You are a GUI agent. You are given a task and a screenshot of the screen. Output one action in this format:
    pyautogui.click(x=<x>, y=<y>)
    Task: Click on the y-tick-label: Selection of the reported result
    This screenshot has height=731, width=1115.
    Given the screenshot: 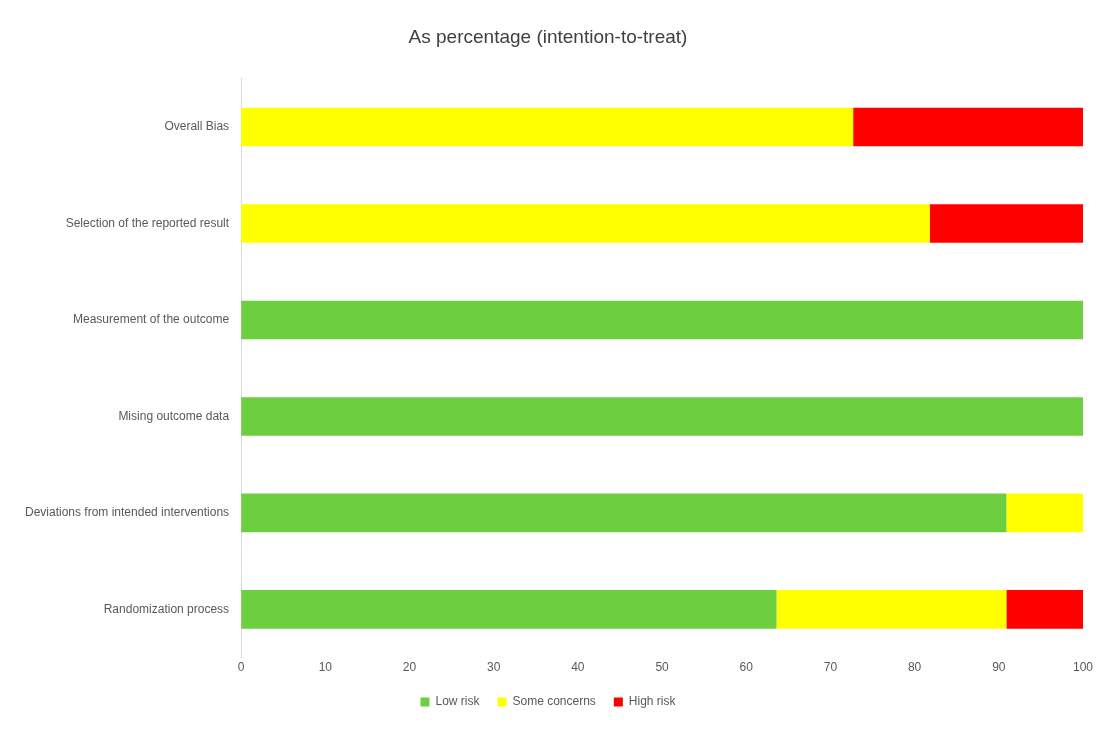 What is the action you would take?
    pyautogui.click(x=147, y=222)
    